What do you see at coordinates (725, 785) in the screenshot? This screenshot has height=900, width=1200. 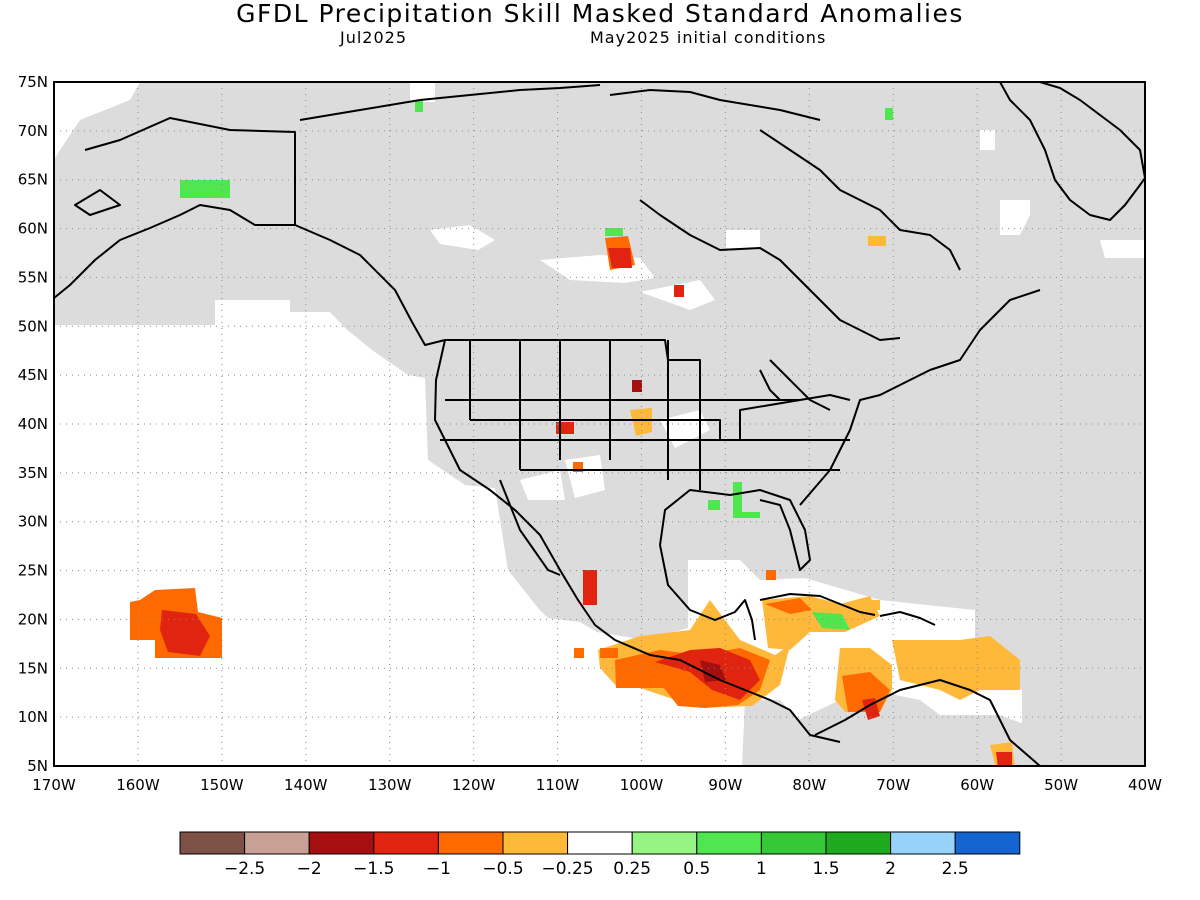 I see `lon-tick-label: 90W` at bounding box center [725, 785].